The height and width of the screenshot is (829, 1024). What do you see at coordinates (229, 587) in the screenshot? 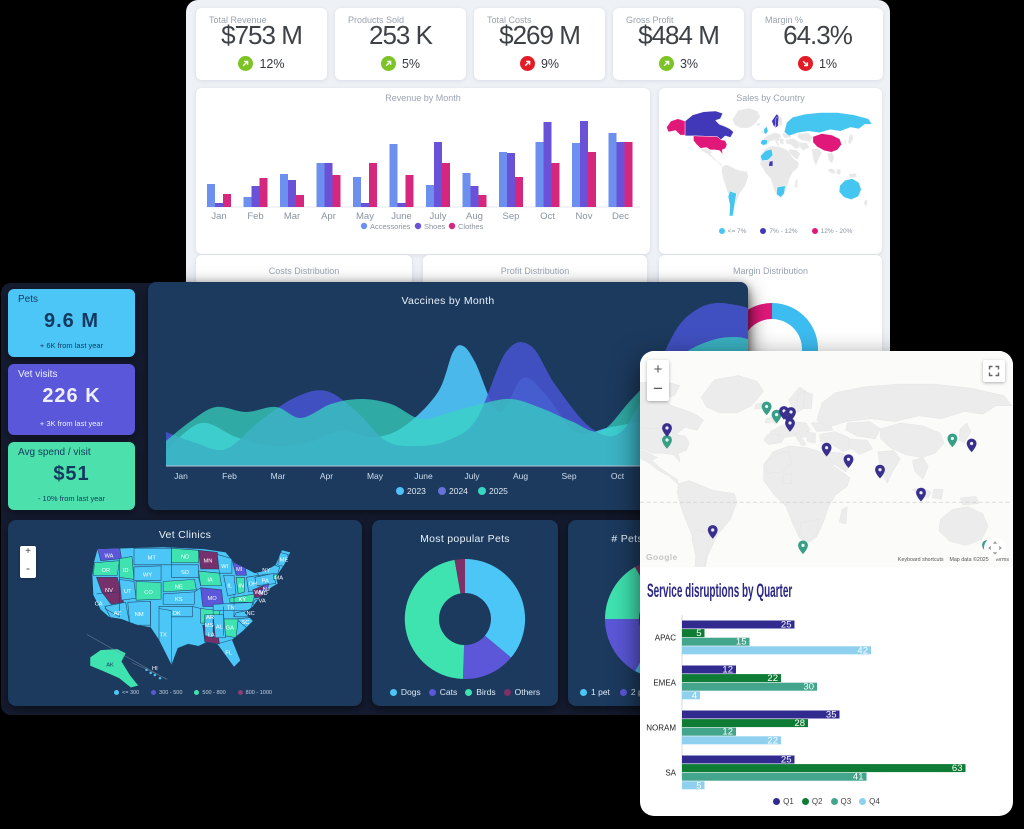
I see `svg-text: IL` at bounding box center [229, 587].